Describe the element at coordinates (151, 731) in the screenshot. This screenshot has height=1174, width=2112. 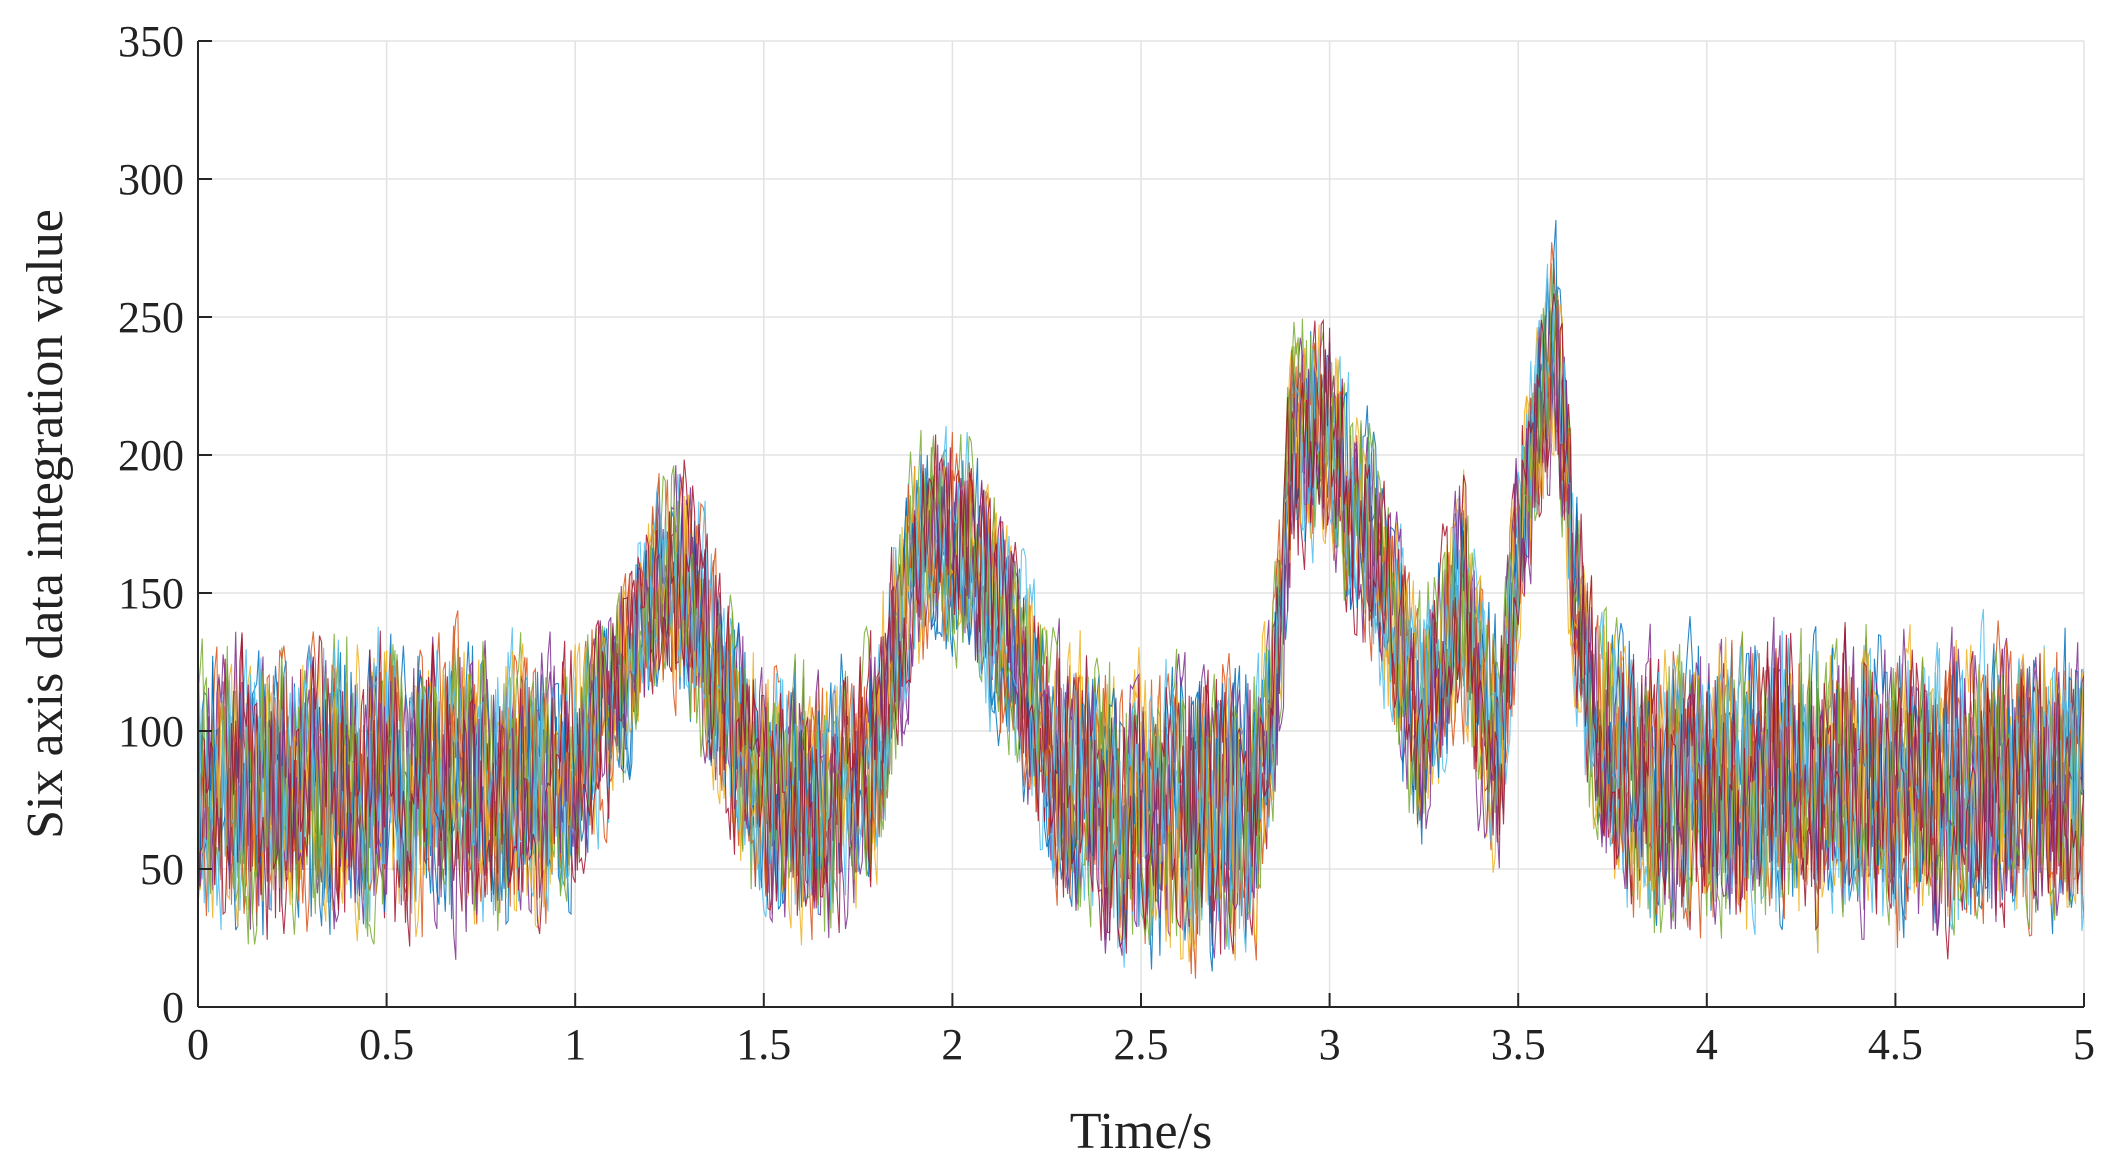
I see `y-tick-label: 100` at that location.